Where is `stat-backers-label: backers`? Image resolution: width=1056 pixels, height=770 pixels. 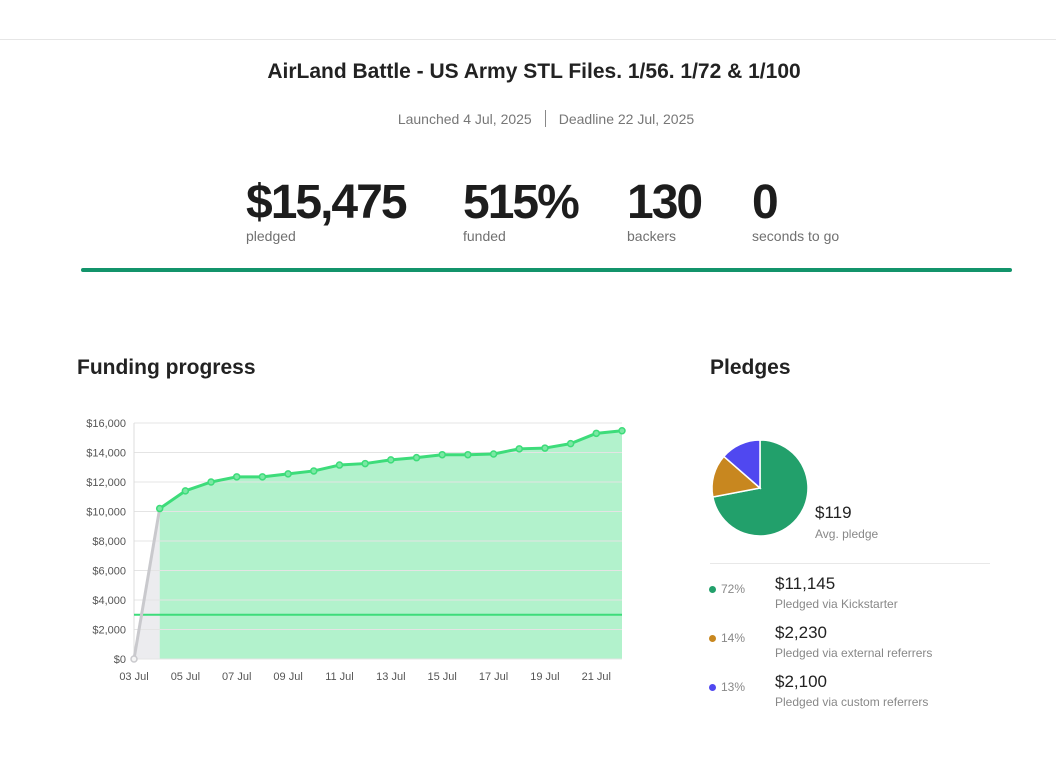 stat-backers-label: backers is located at coordinates (652, 236).